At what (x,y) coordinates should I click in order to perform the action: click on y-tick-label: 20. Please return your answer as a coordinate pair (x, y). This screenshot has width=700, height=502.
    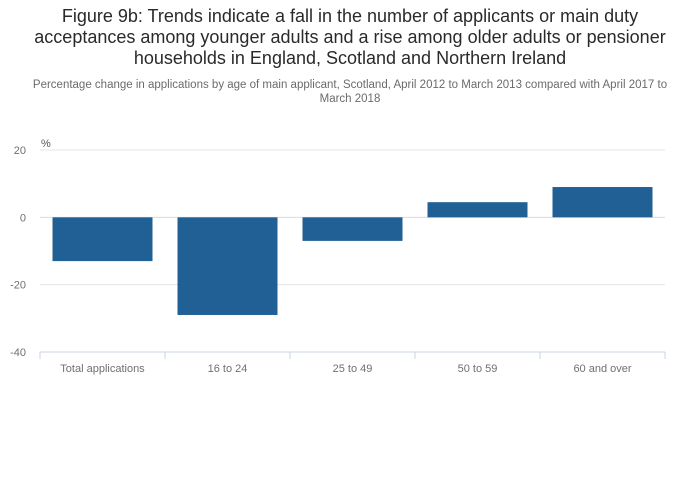
    Looking at the image, I should click on (20, 151).